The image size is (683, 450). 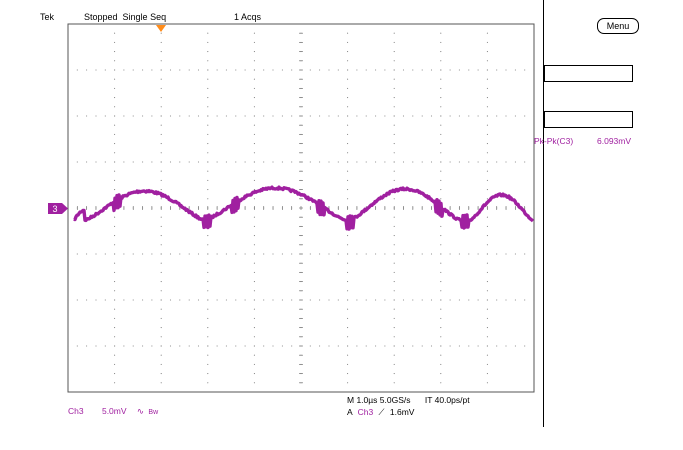 What do you see at coordinates (618, 26) in the screenshot?
I see `menu-button: Menu` at bounding box center [618, 26].